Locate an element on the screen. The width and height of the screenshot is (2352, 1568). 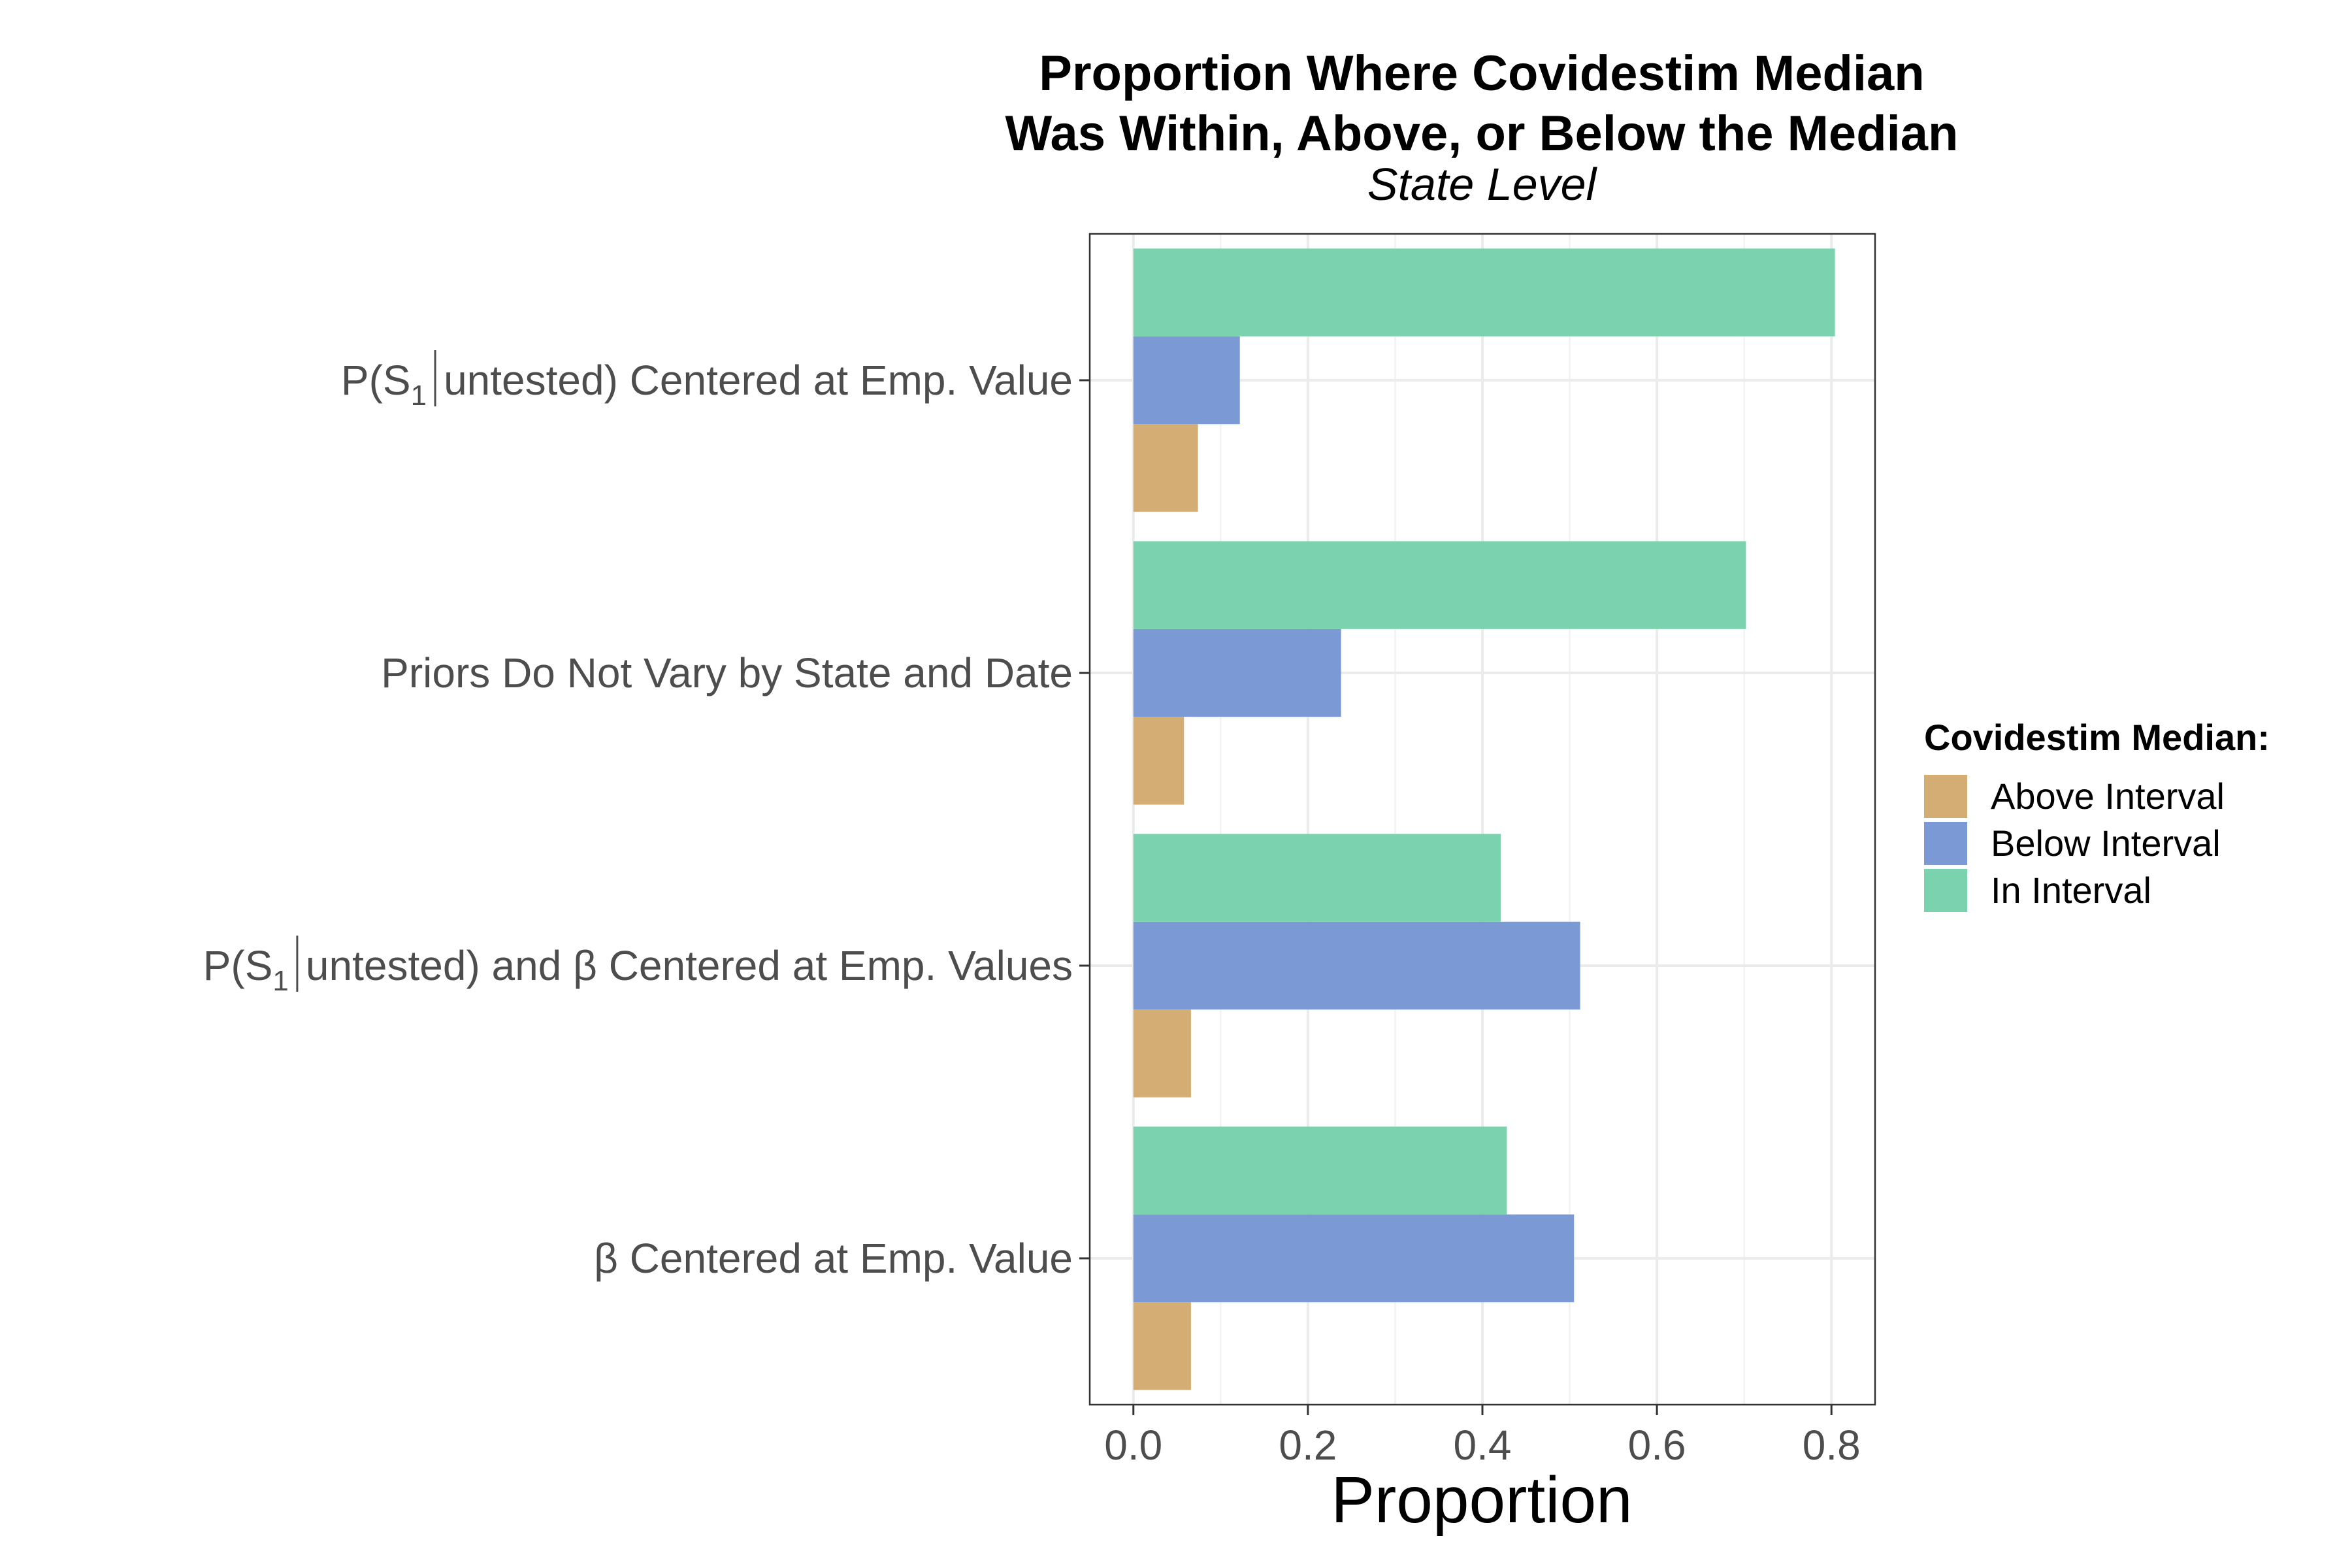
x-tick-label: 0.0 is located at coordinates (1133, 1445).